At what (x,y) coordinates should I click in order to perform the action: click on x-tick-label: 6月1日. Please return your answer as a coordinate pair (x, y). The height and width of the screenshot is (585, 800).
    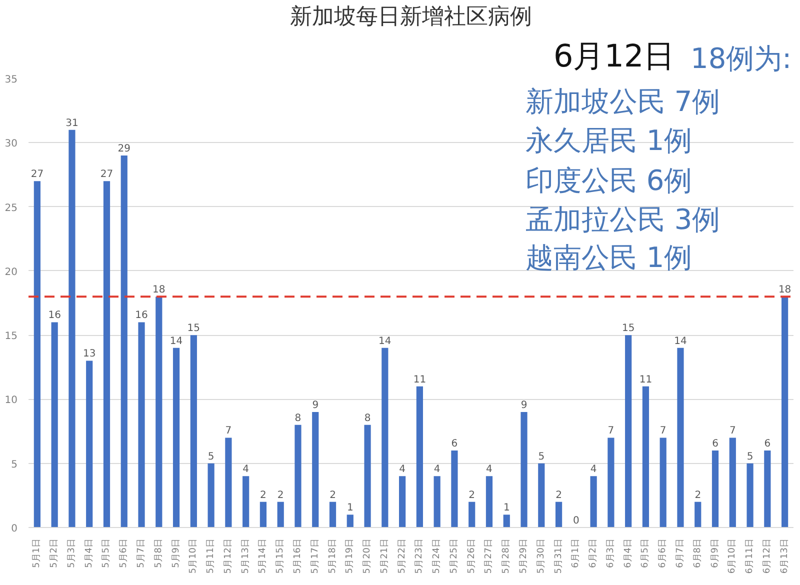
    Looking at the image, I should click on (576, 553).